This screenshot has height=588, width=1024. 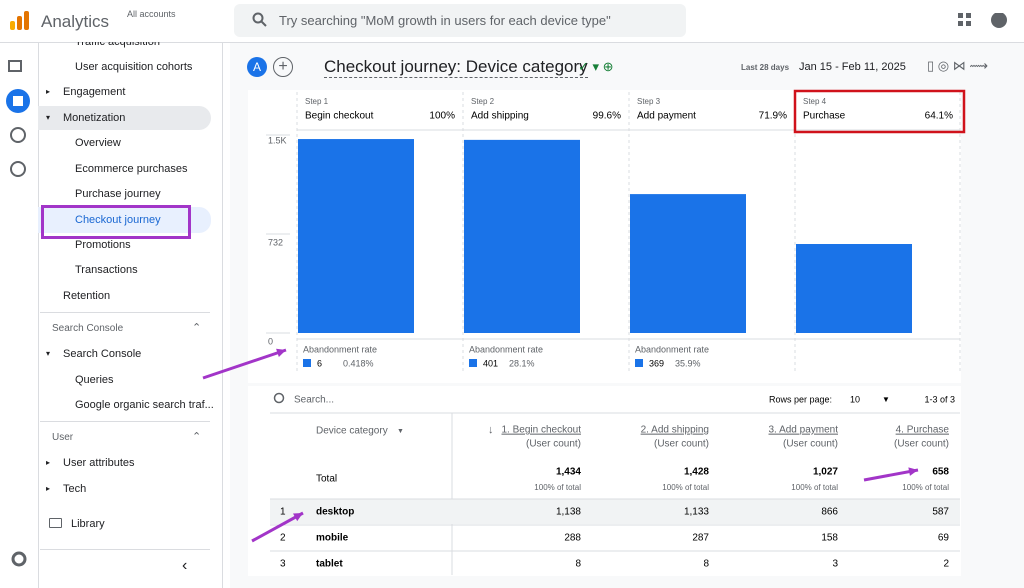 I want to click on status-icon: ✓ ▾ ⊕, so click(x=596, y=66).